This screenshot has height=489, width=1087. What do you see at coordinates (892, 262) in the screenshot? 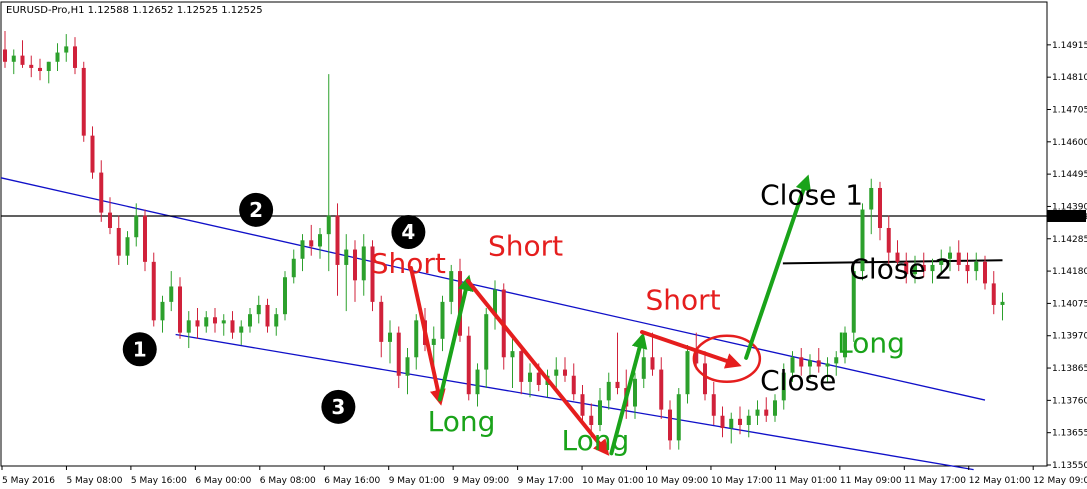
I see `resistance-line` at bounding box center [892, 262].